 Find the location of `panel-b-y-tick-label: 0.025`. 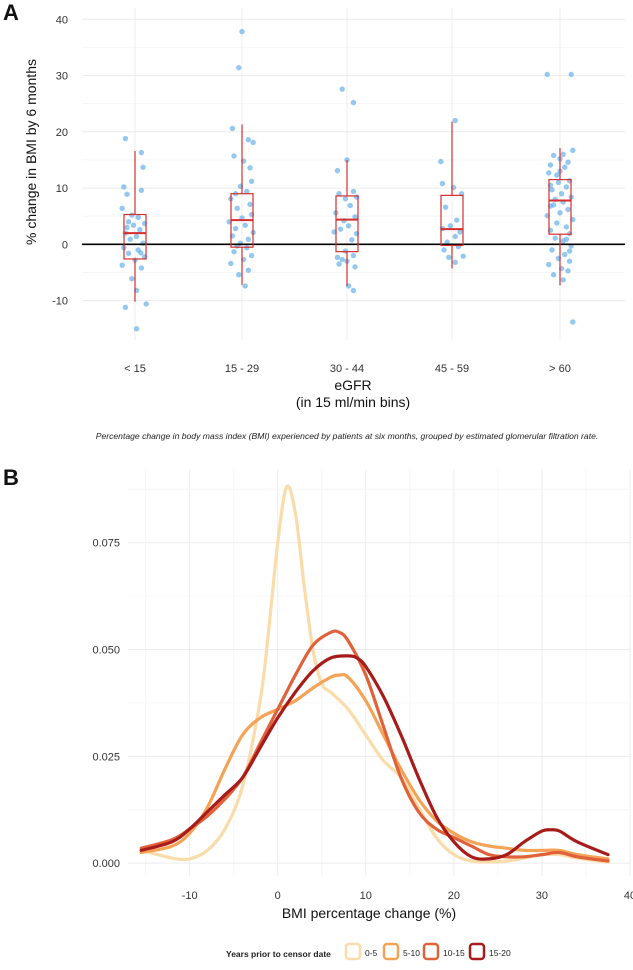

panel-b-y-tick-label: 0.025 is located at coordinates (106, 757).